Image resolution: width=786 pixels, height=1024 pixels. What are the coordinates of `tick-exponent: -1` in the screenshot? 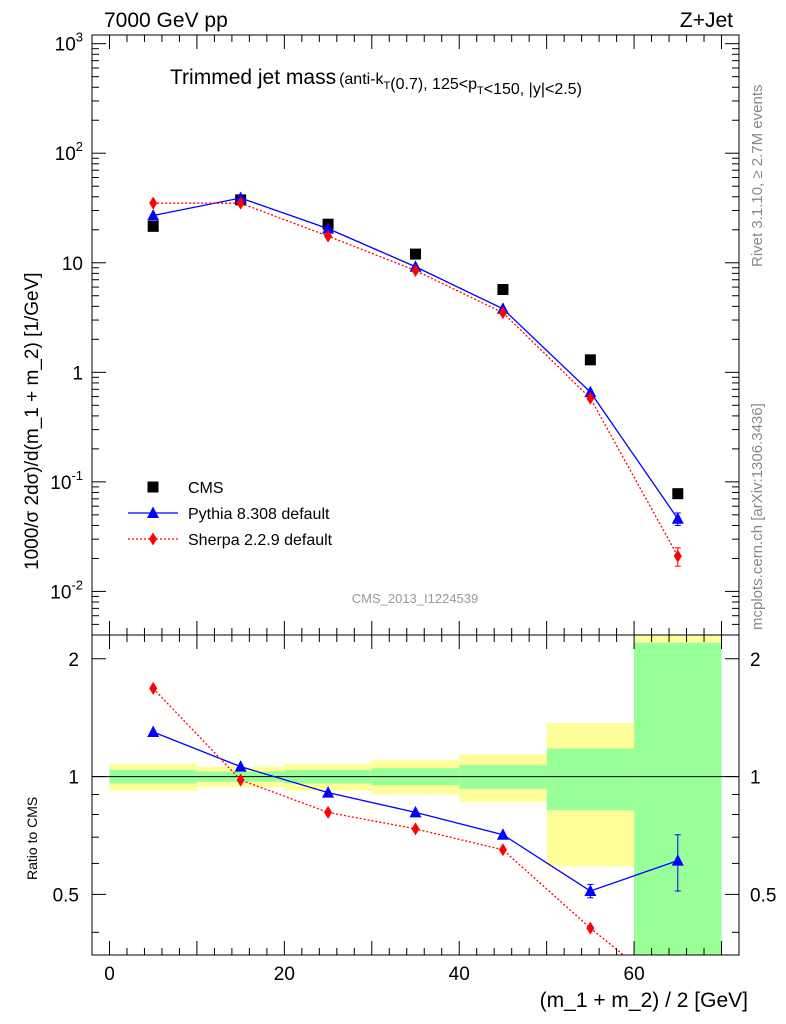 It's located at (77, 475).